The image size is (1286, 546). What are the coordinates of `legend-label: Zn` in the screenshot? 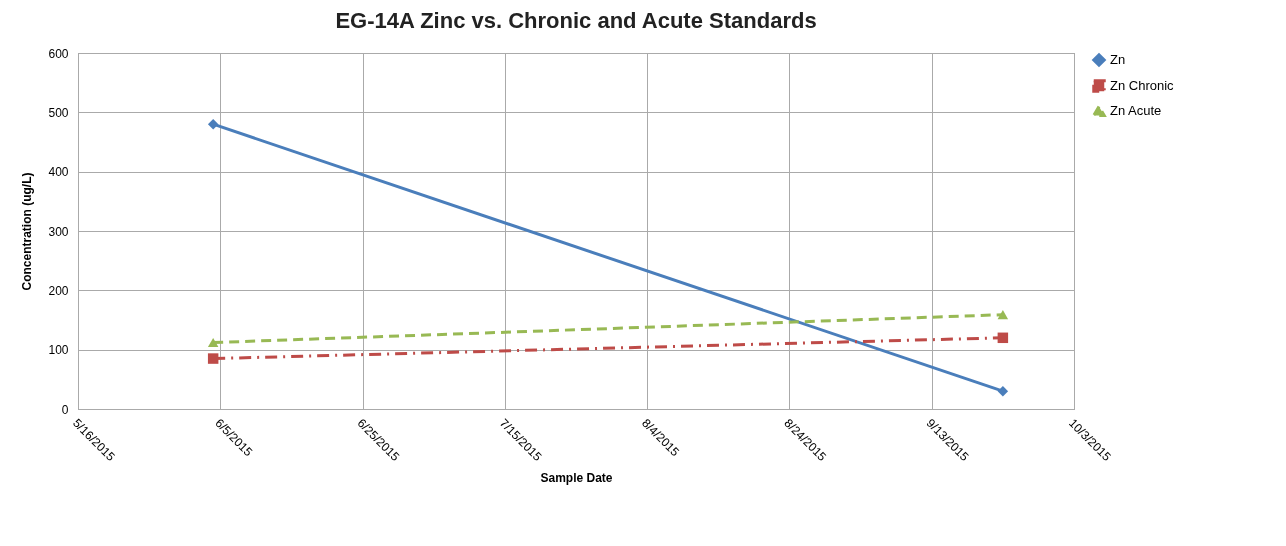 It's located at (1118, 59).